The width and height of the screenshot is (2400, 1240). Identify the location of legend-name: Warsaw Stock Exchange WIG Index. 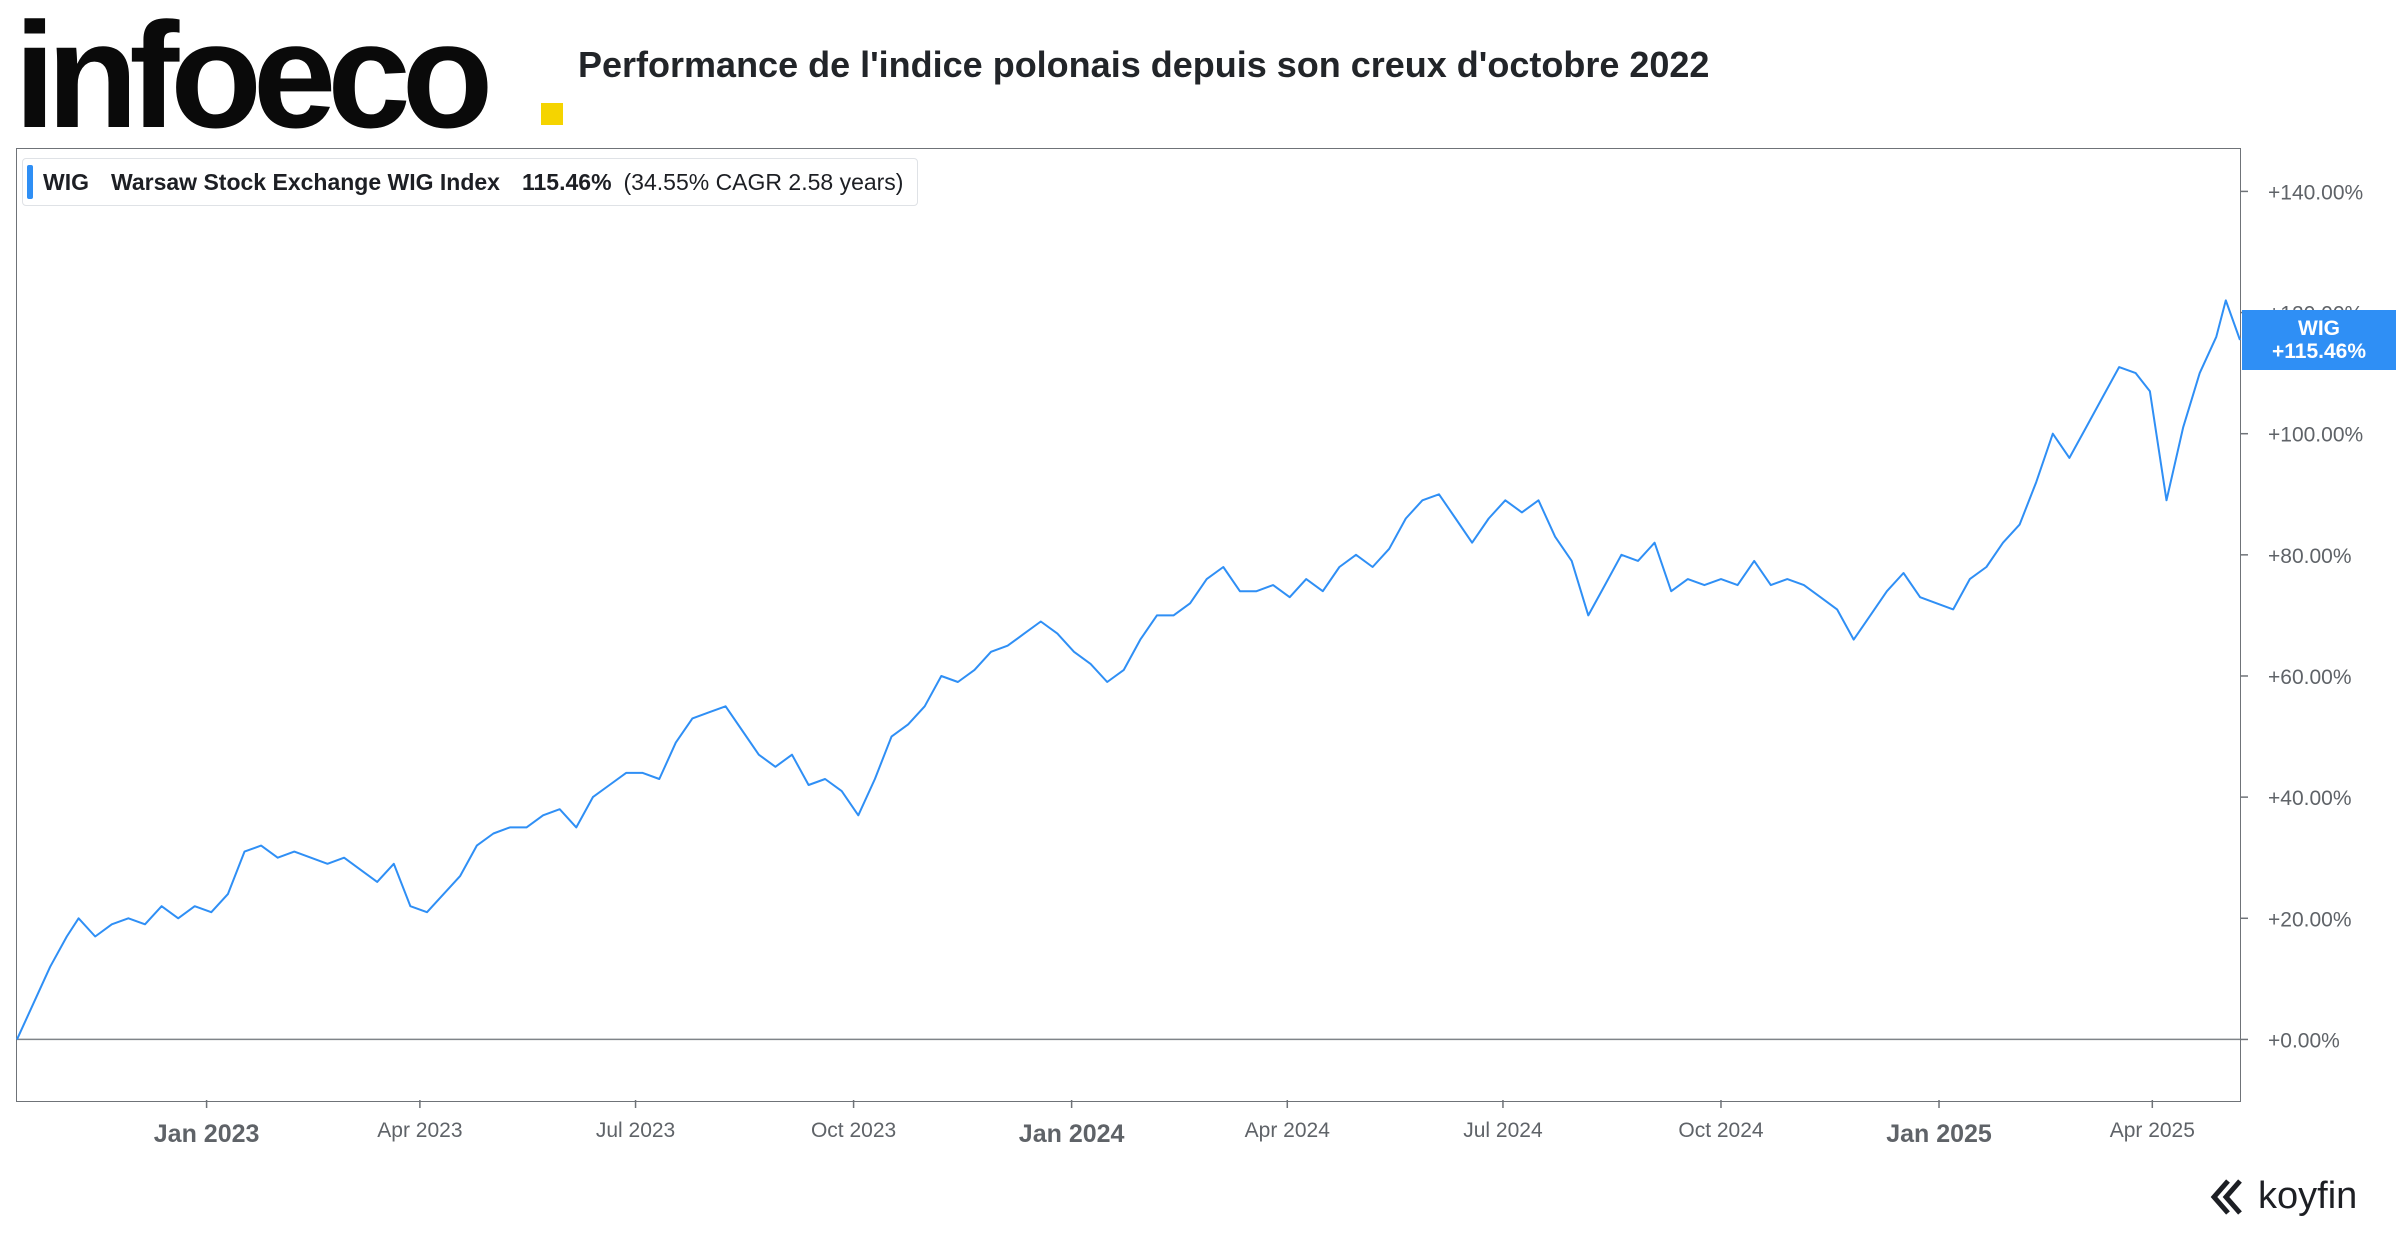
(305, 181).